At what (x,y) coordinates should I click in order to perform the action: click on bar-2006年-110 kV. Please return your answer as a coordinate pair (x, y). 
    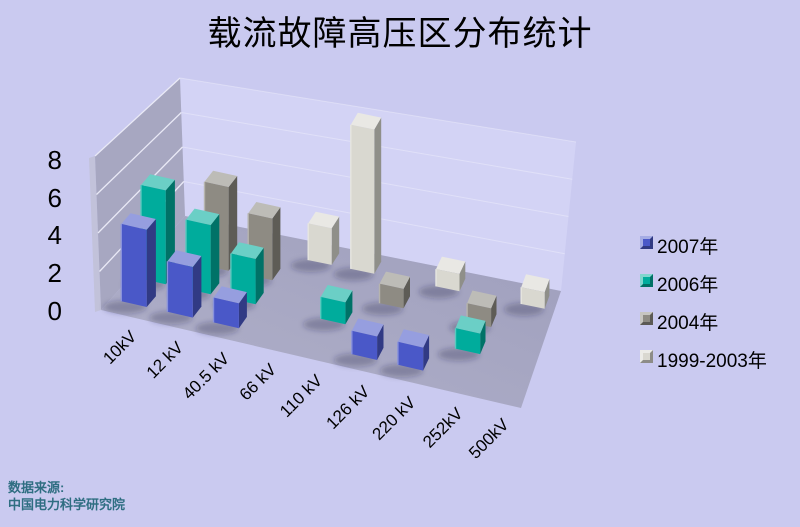
    Looking at the image, I should click on (328, 308).